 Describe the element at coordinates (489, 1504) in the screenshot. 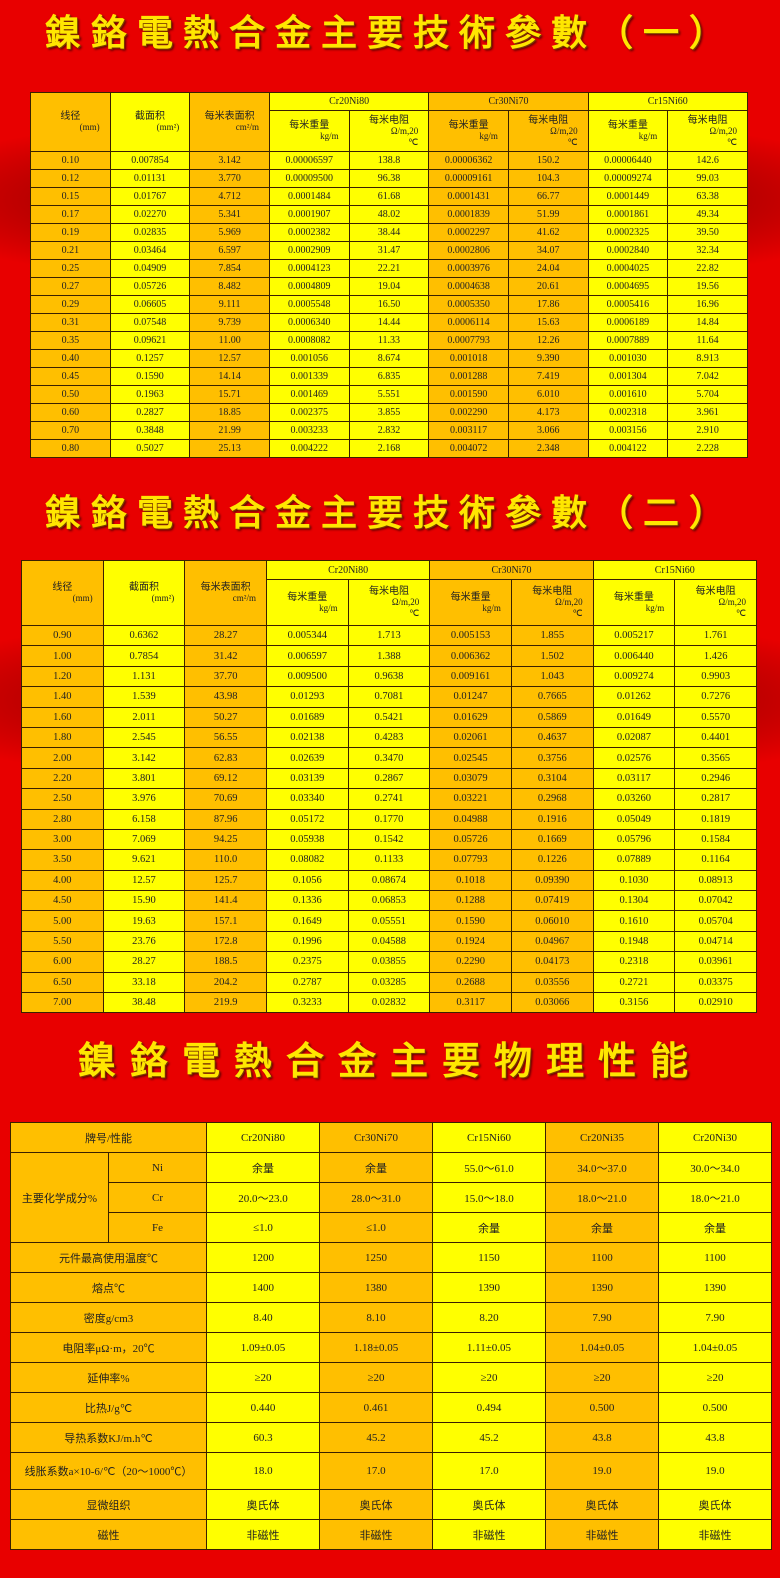

I see `table-cell: 奥氏体` at that location.